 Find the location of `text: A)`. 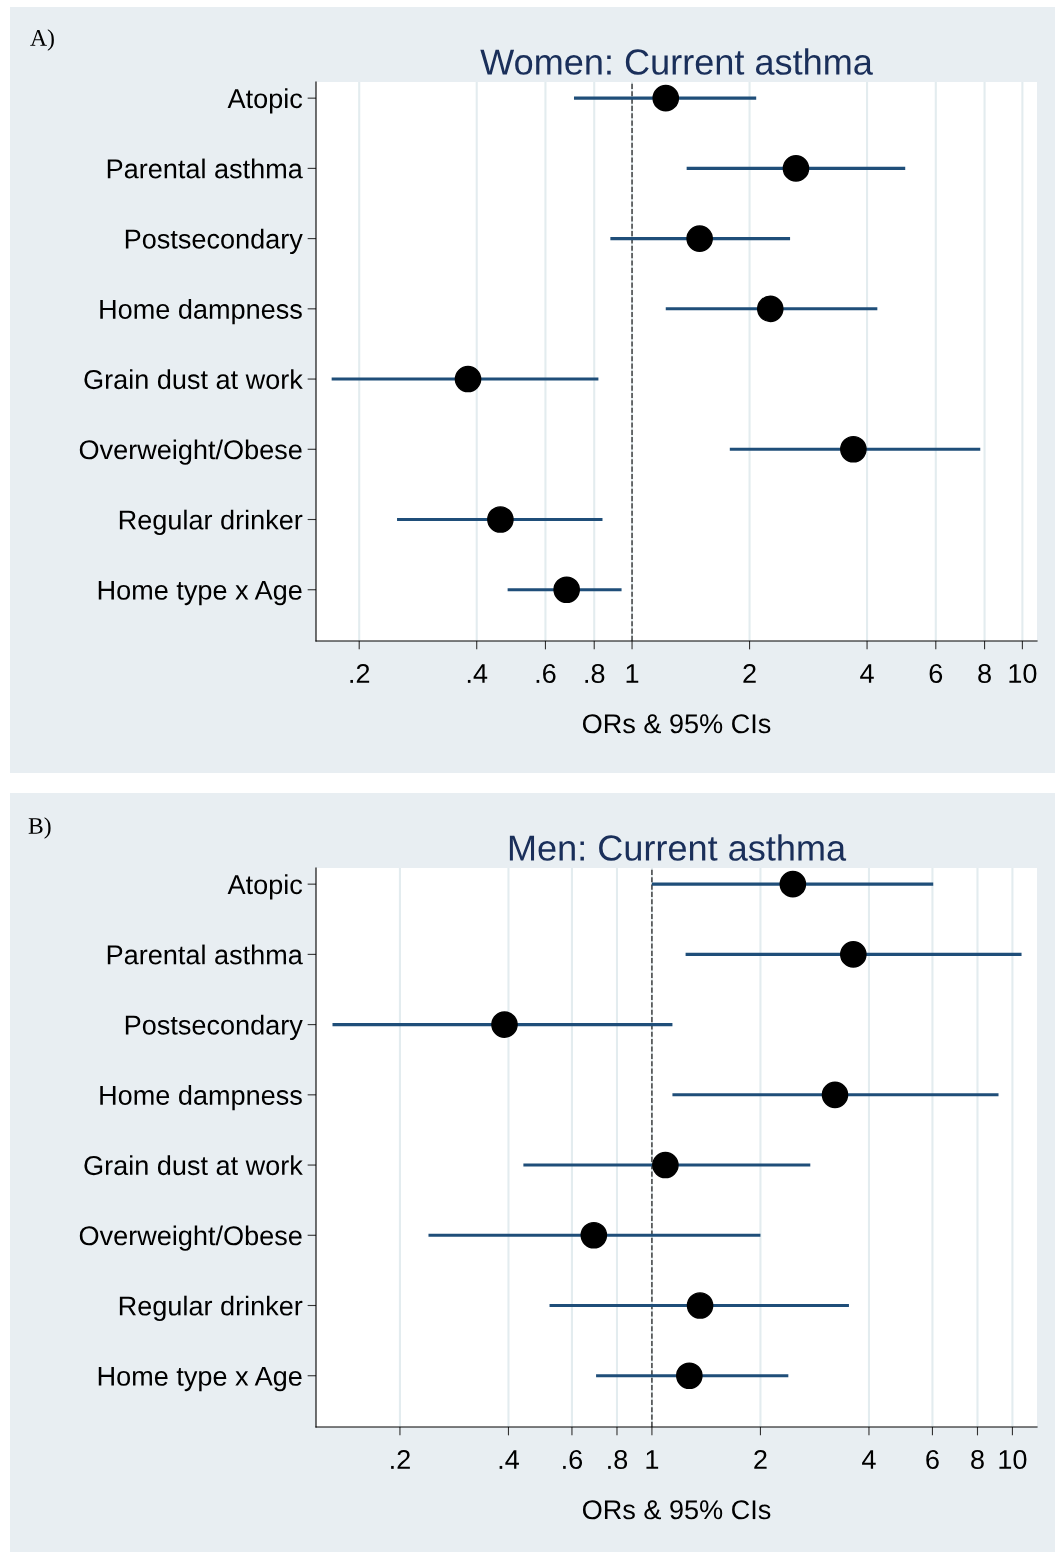

text: A) is located at coordinates (42, 40).